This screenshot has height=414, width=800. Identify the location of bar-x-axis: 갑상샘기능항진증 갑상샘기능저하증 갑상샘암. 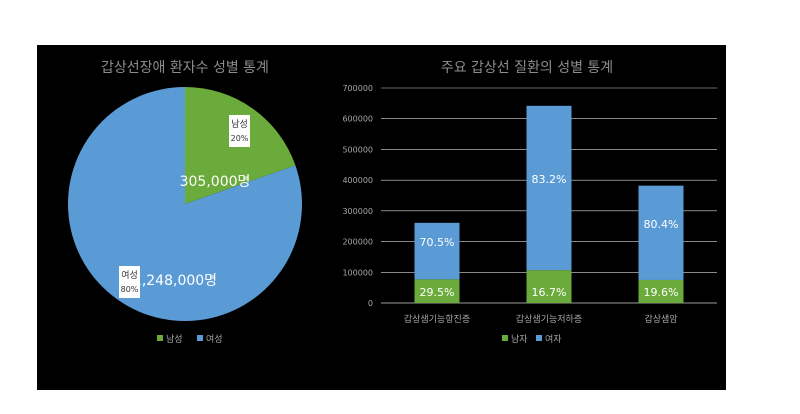
(541, 319).